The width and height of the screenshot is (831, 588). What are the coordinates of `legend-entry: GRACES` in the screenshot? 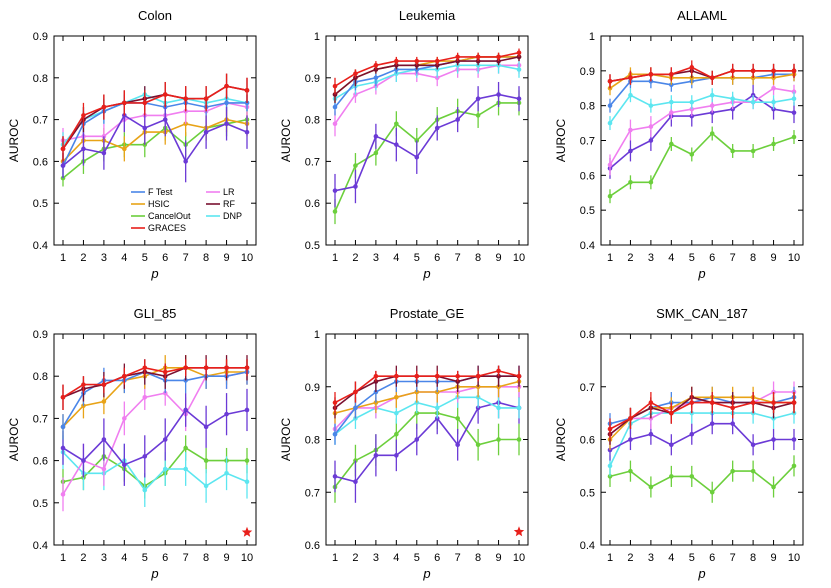 It's located at (158, 228).